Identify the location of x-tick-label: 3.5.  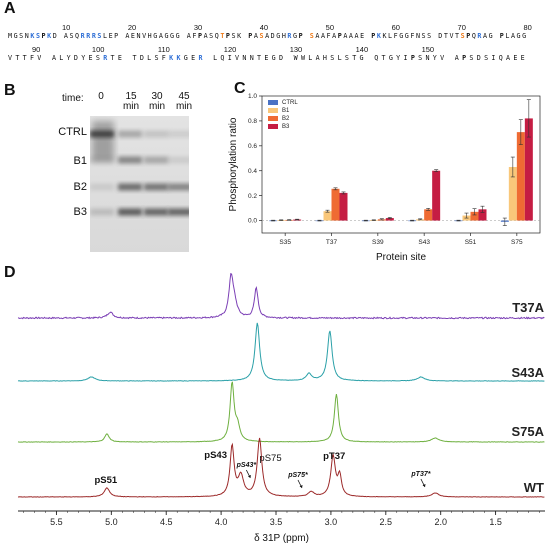
(276, 522).